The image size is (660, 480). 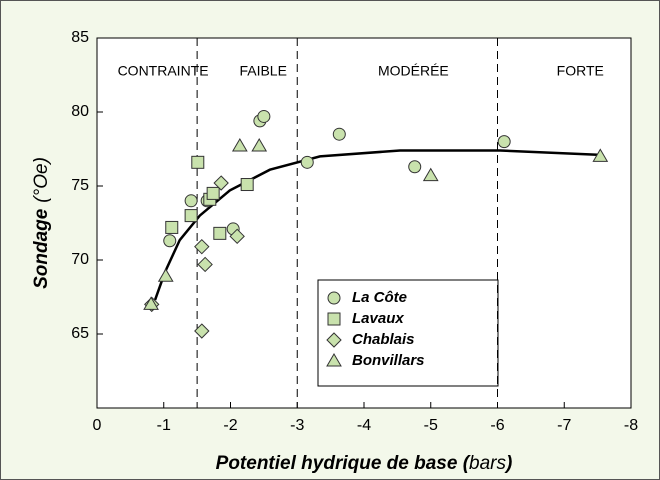 What do you see at coordinates (80, 259) in the screenshot?
I see `y-tick-label: 70` at bounding box center [80, 259].